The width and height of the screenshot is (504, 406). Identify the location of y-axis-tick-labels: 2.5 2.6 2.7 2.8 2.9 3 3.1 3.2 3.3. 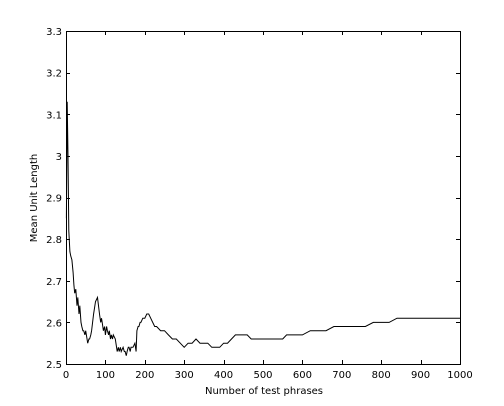
(54, 199).